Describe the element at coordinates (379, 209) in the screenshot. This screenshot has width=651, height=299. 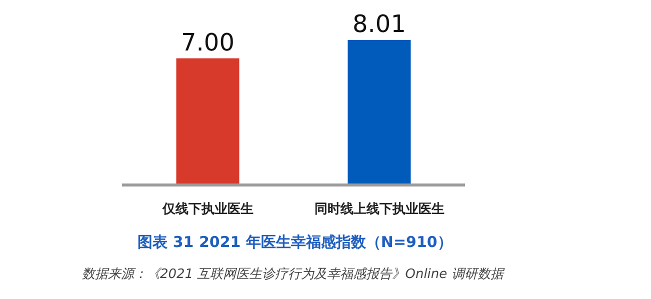
I see `x-tick-label: 同时线上线下执业医生` at that location.